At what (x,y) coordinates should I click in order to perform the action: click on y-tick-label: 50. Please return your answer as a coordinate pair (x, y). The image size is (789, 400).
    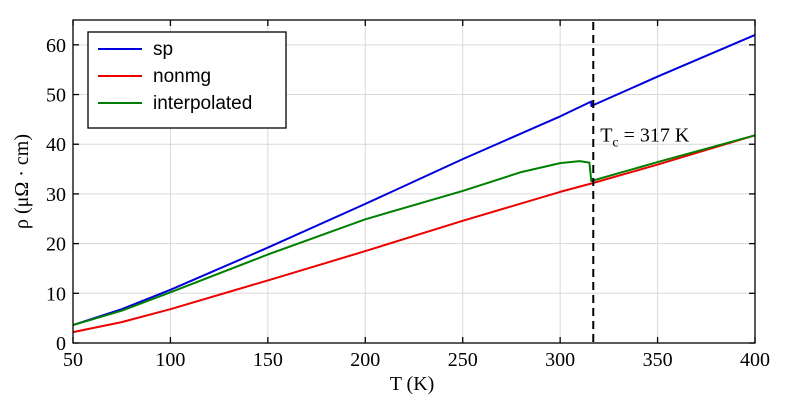
    Looking at the image, I should click on (56, 96).